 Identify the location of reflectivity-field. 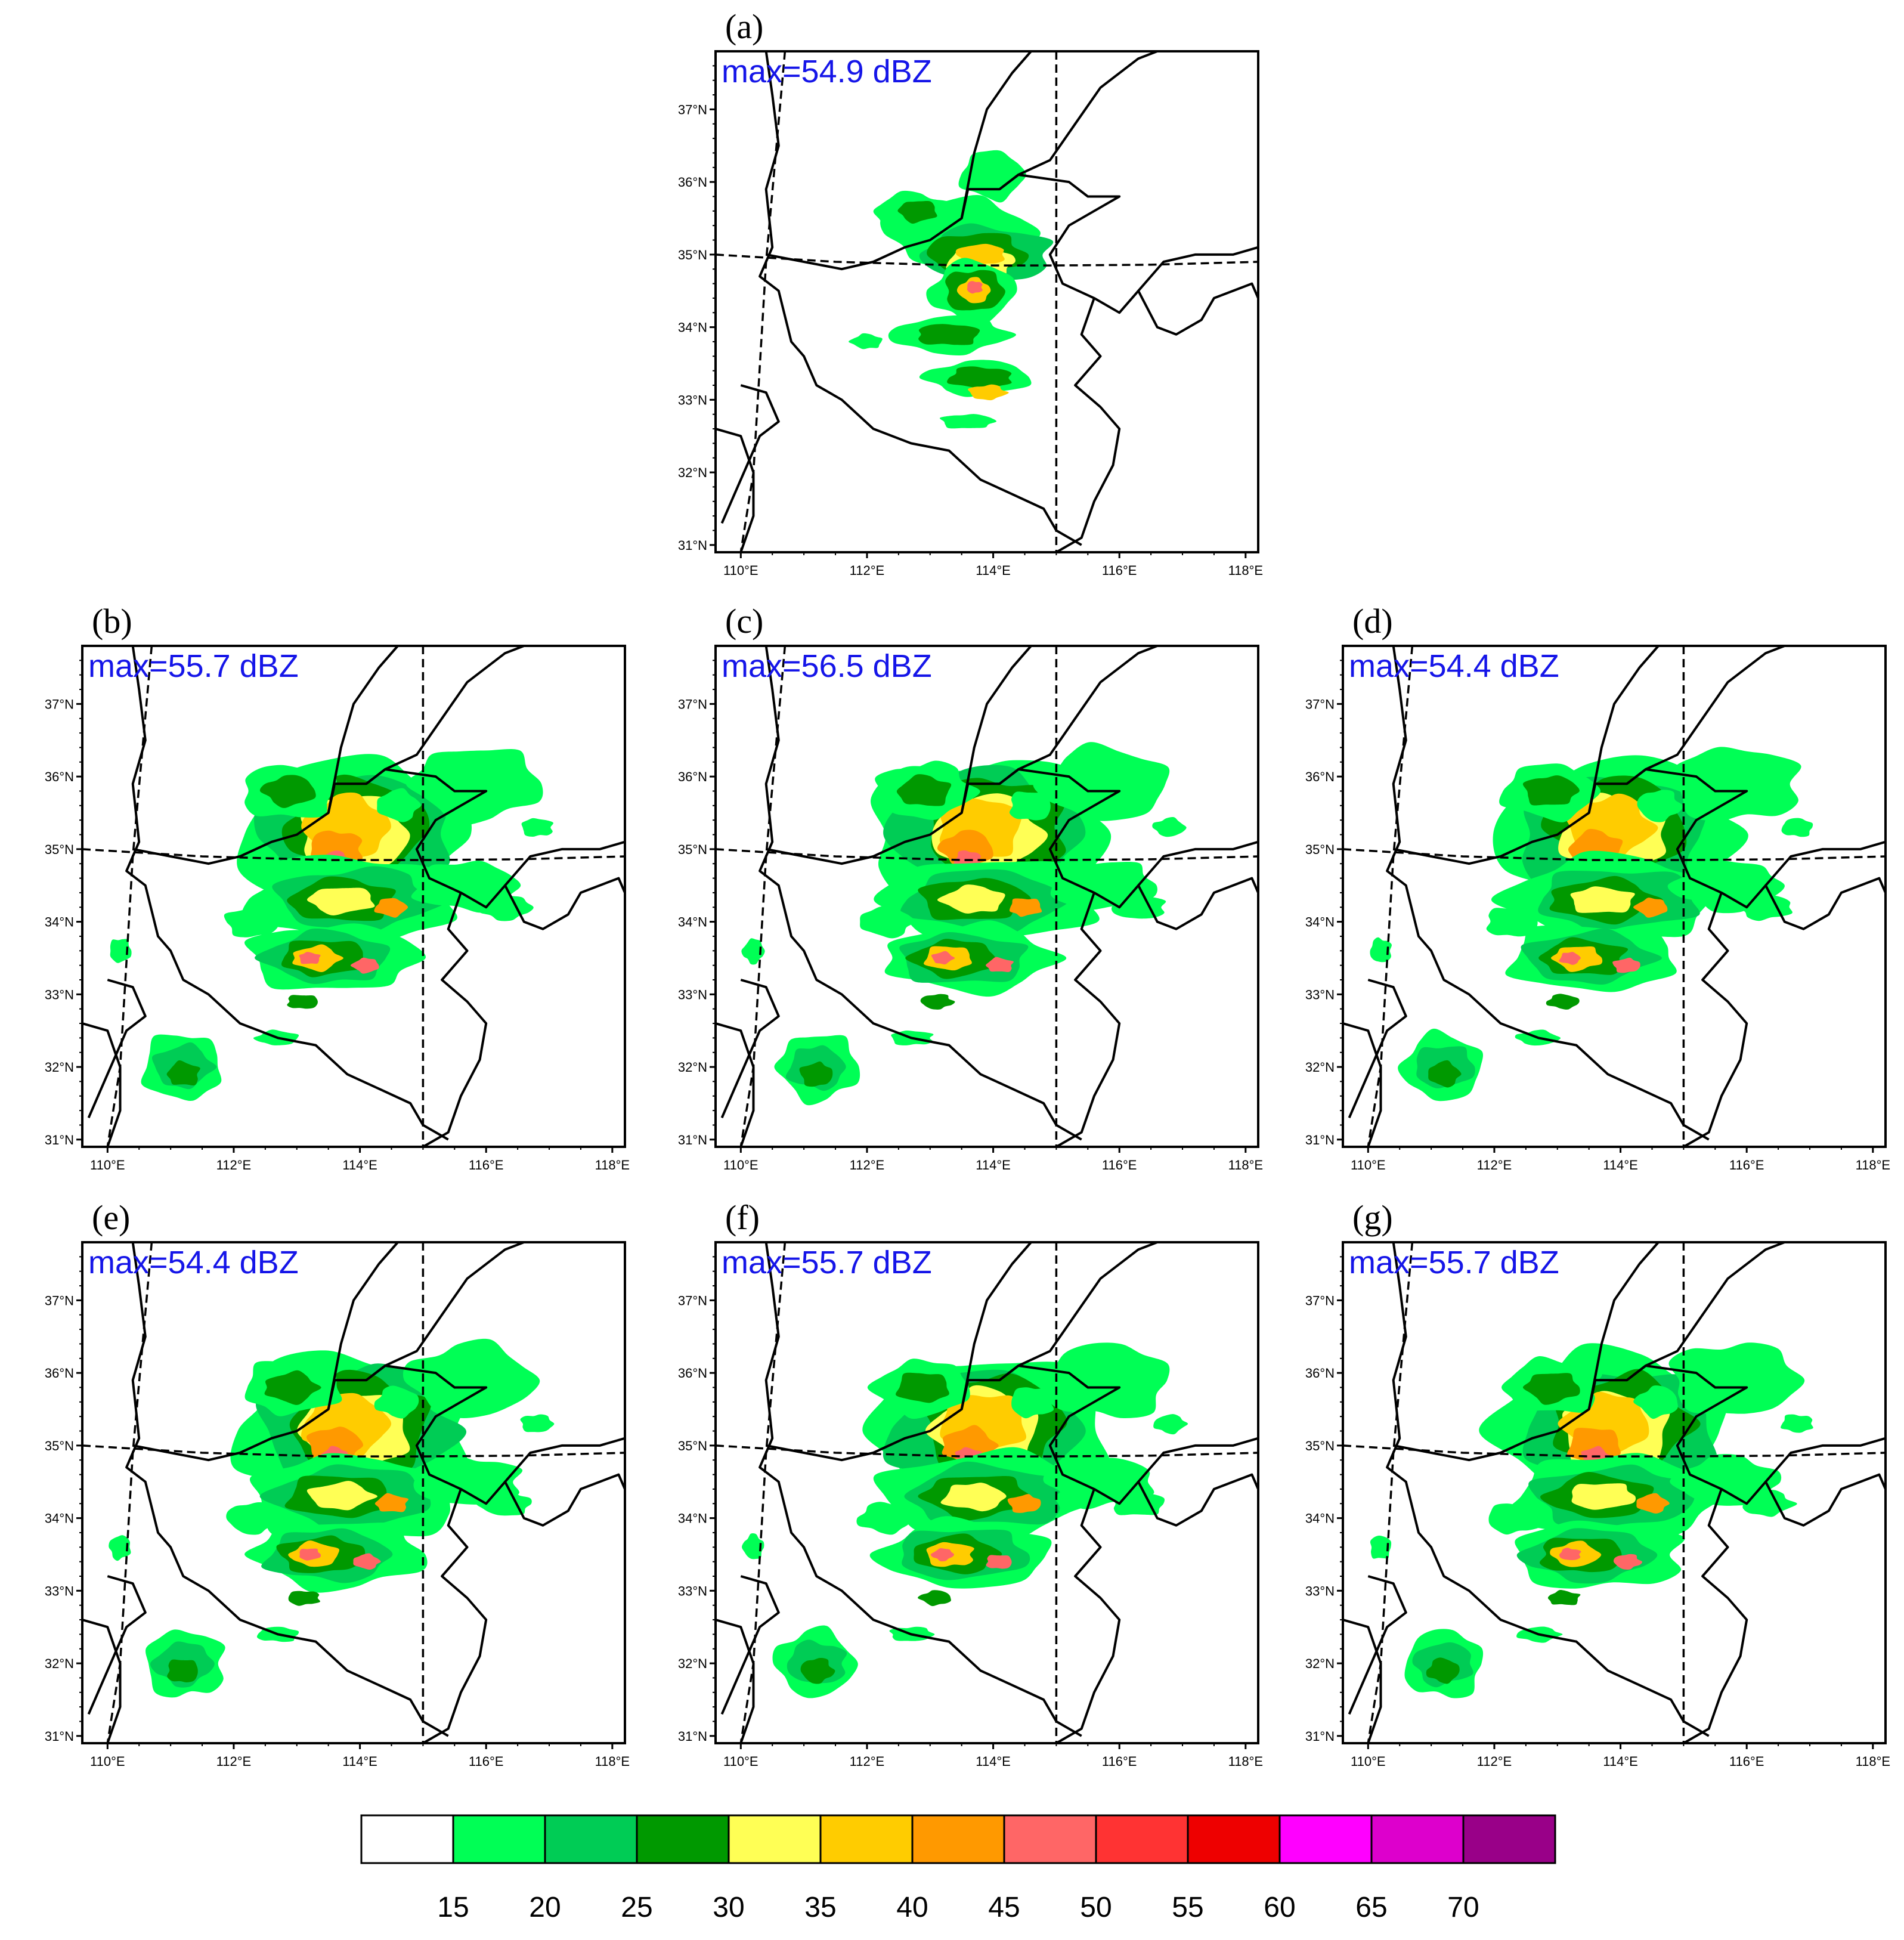
(987, 896).